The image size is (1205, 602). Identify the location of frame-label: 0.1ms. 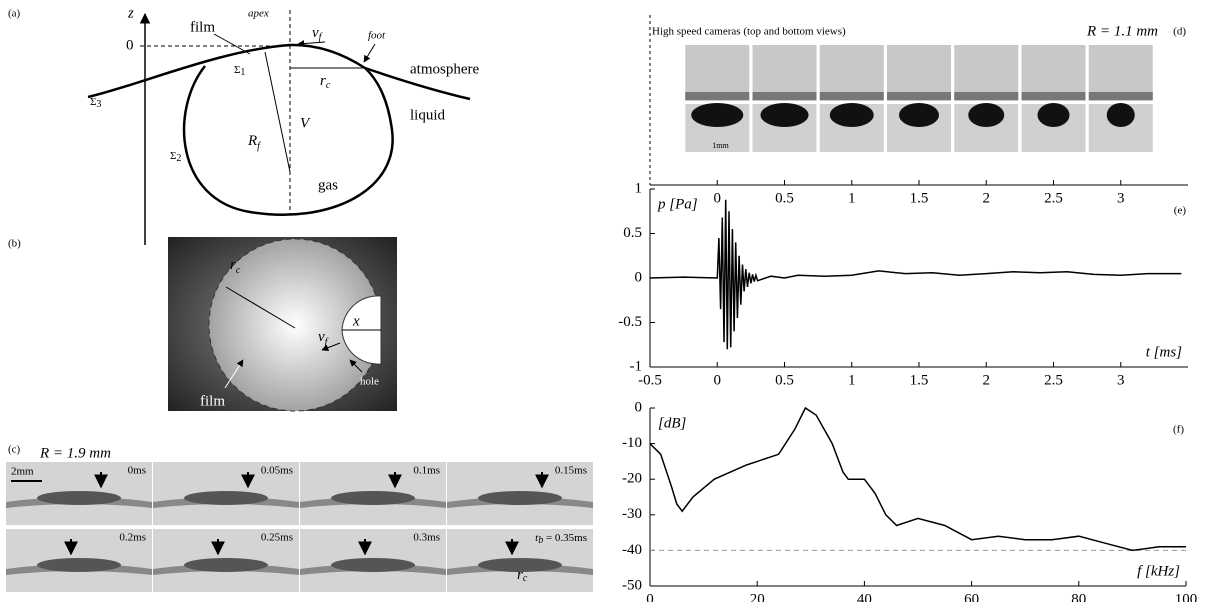
(426, 471).